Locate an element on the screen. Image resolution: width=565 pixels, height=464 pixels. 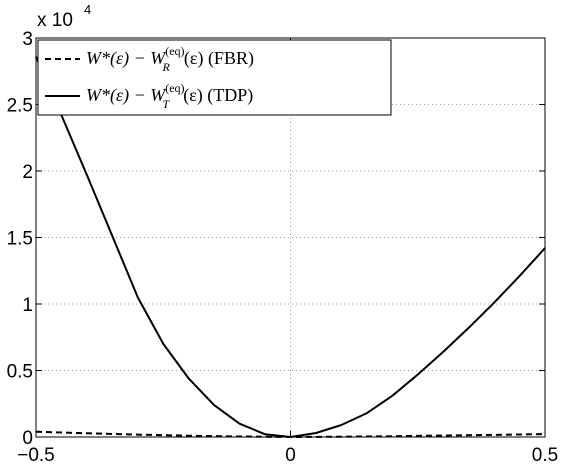
y-tick-label: 0 is located at coordinates (27, 438).